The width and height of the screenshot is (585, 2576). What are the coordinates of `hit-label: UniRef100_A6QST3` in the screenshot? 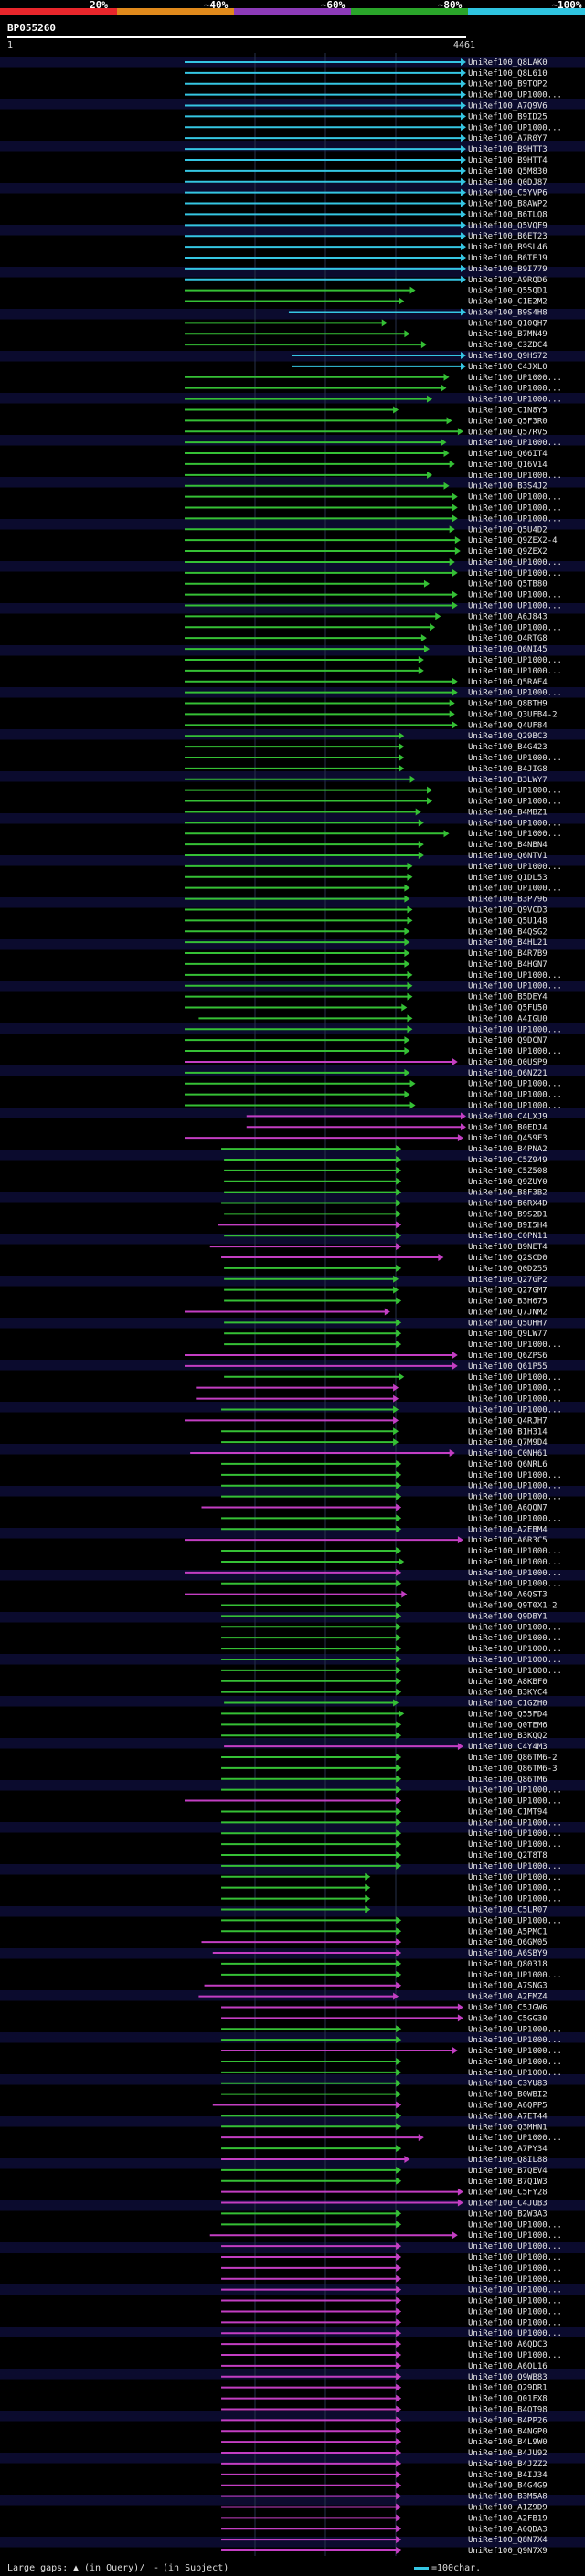 It's located at (508, 1595).